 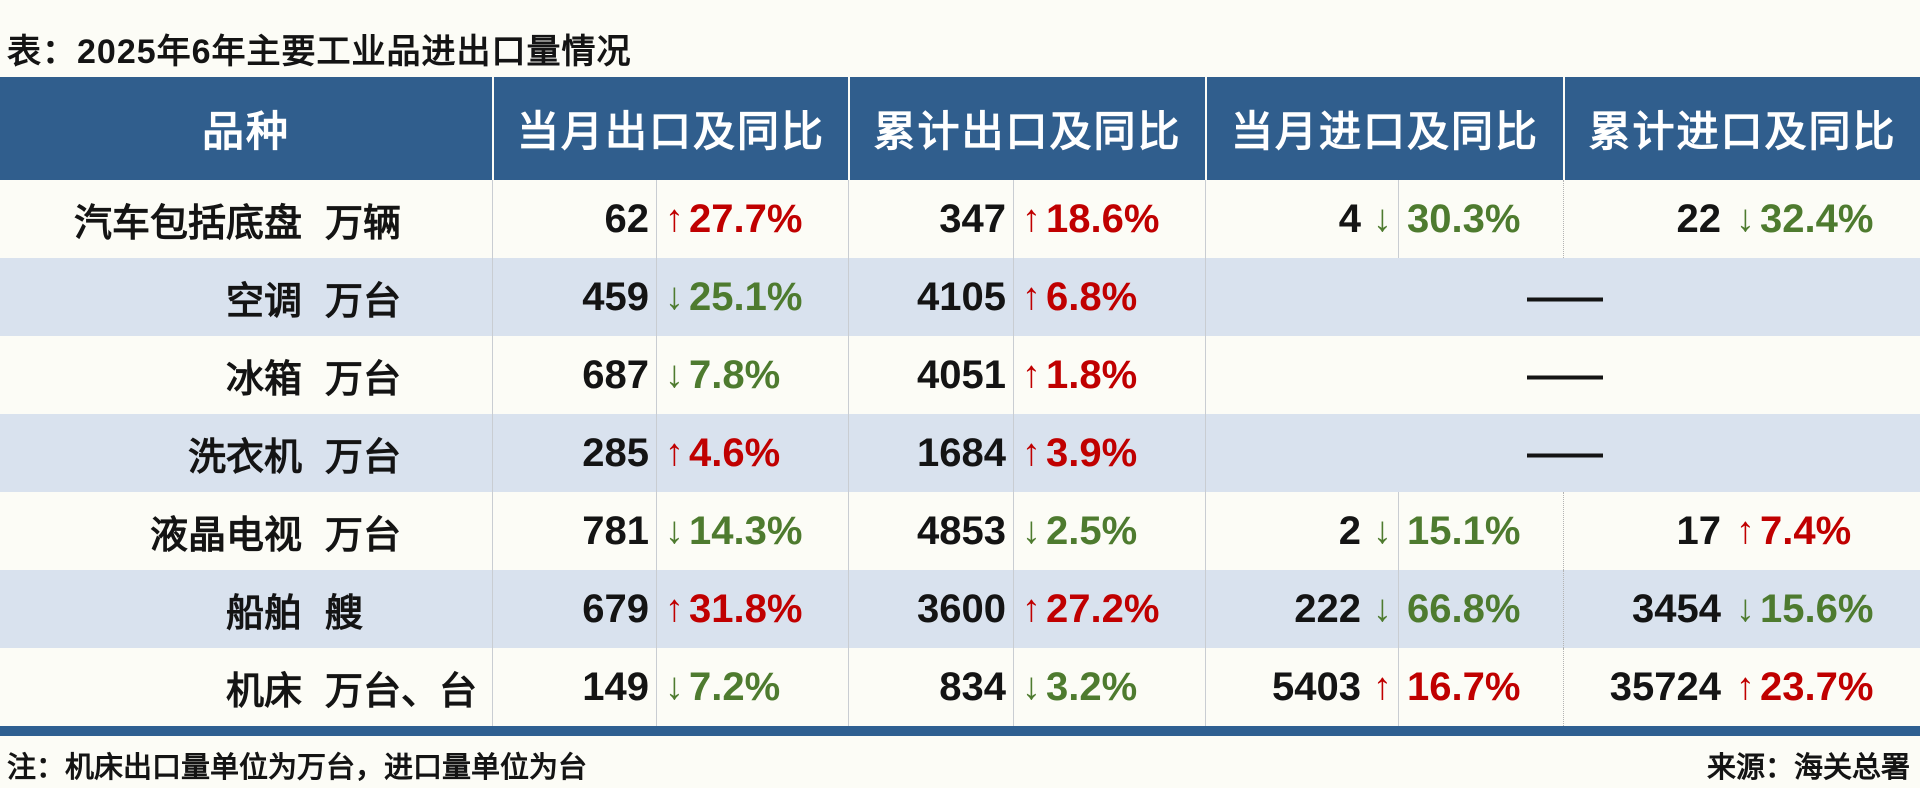 What do you see at coordinates (1349, 530) in the screenshot?
I see `value-text: 2` at bounding box center [1349, 530].